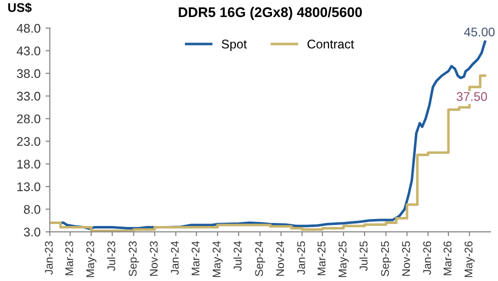  I want to click on y-tick-label: 3.0, so click(32, 232).